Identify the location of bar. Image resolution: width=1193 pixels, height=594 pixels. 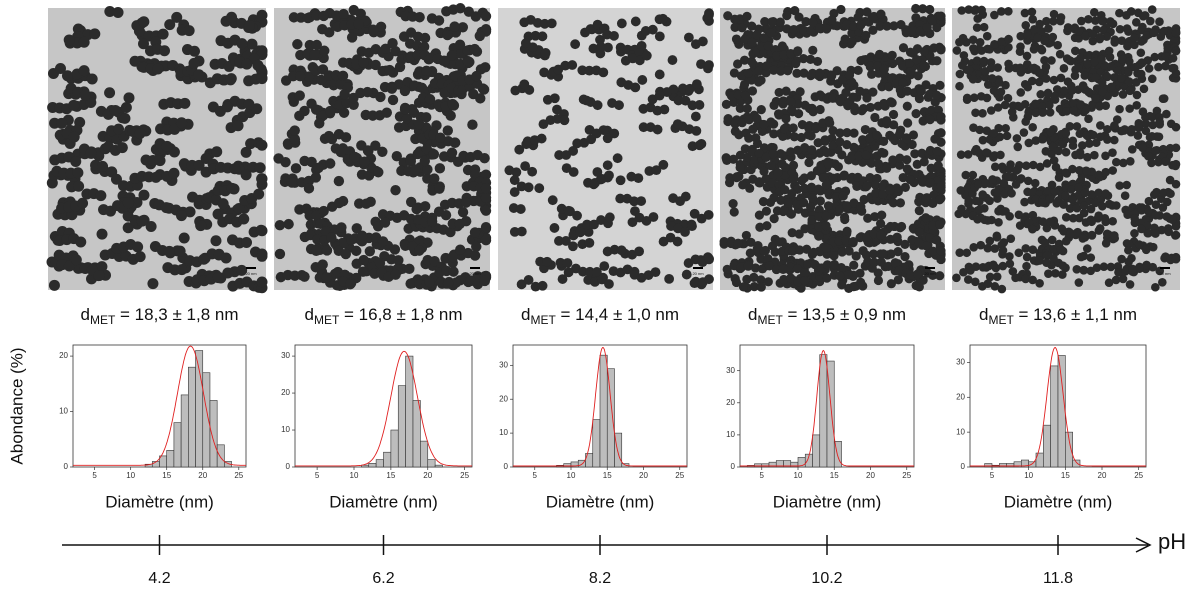
(220, 456).